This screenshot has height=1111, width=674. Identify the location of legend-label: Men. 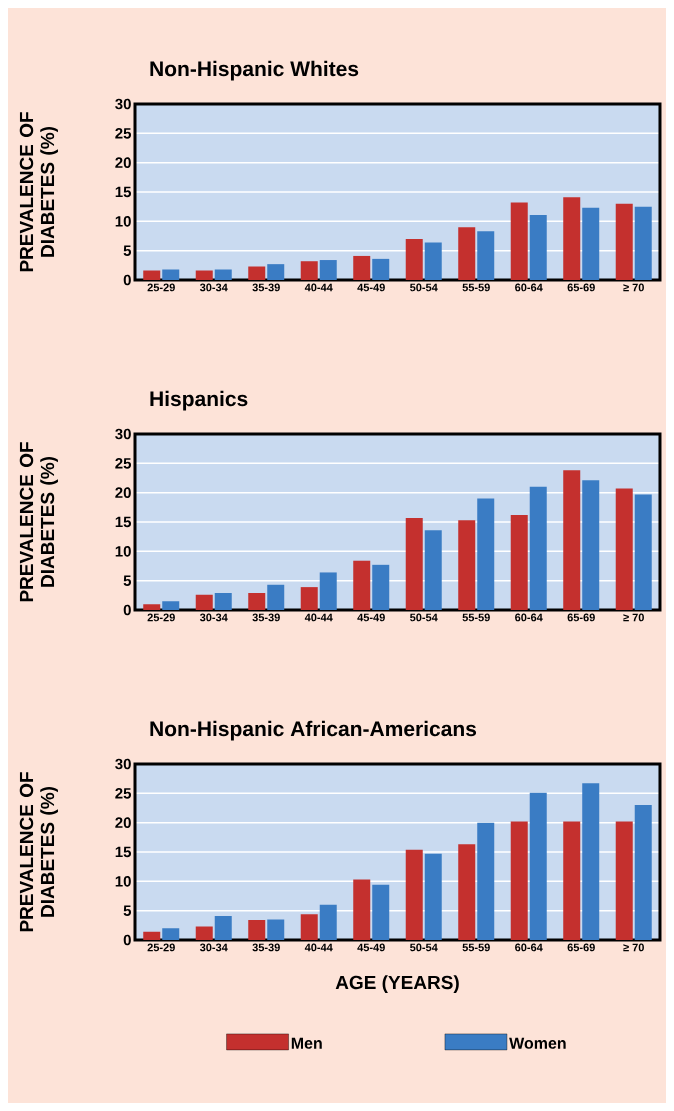
(306, 1043).